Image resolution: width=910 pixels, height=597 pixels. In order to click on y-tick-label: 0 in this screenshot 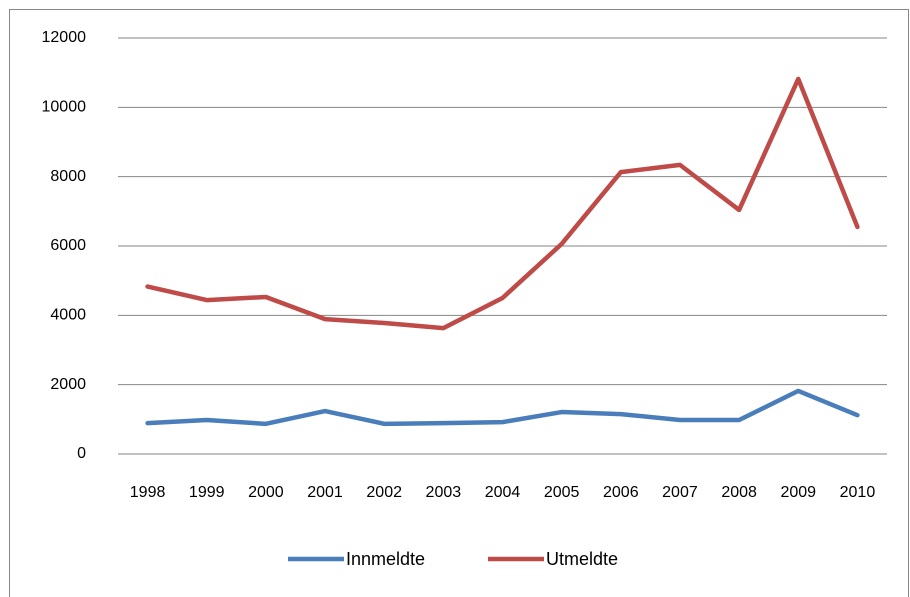, I will do `click(81, 453)`.